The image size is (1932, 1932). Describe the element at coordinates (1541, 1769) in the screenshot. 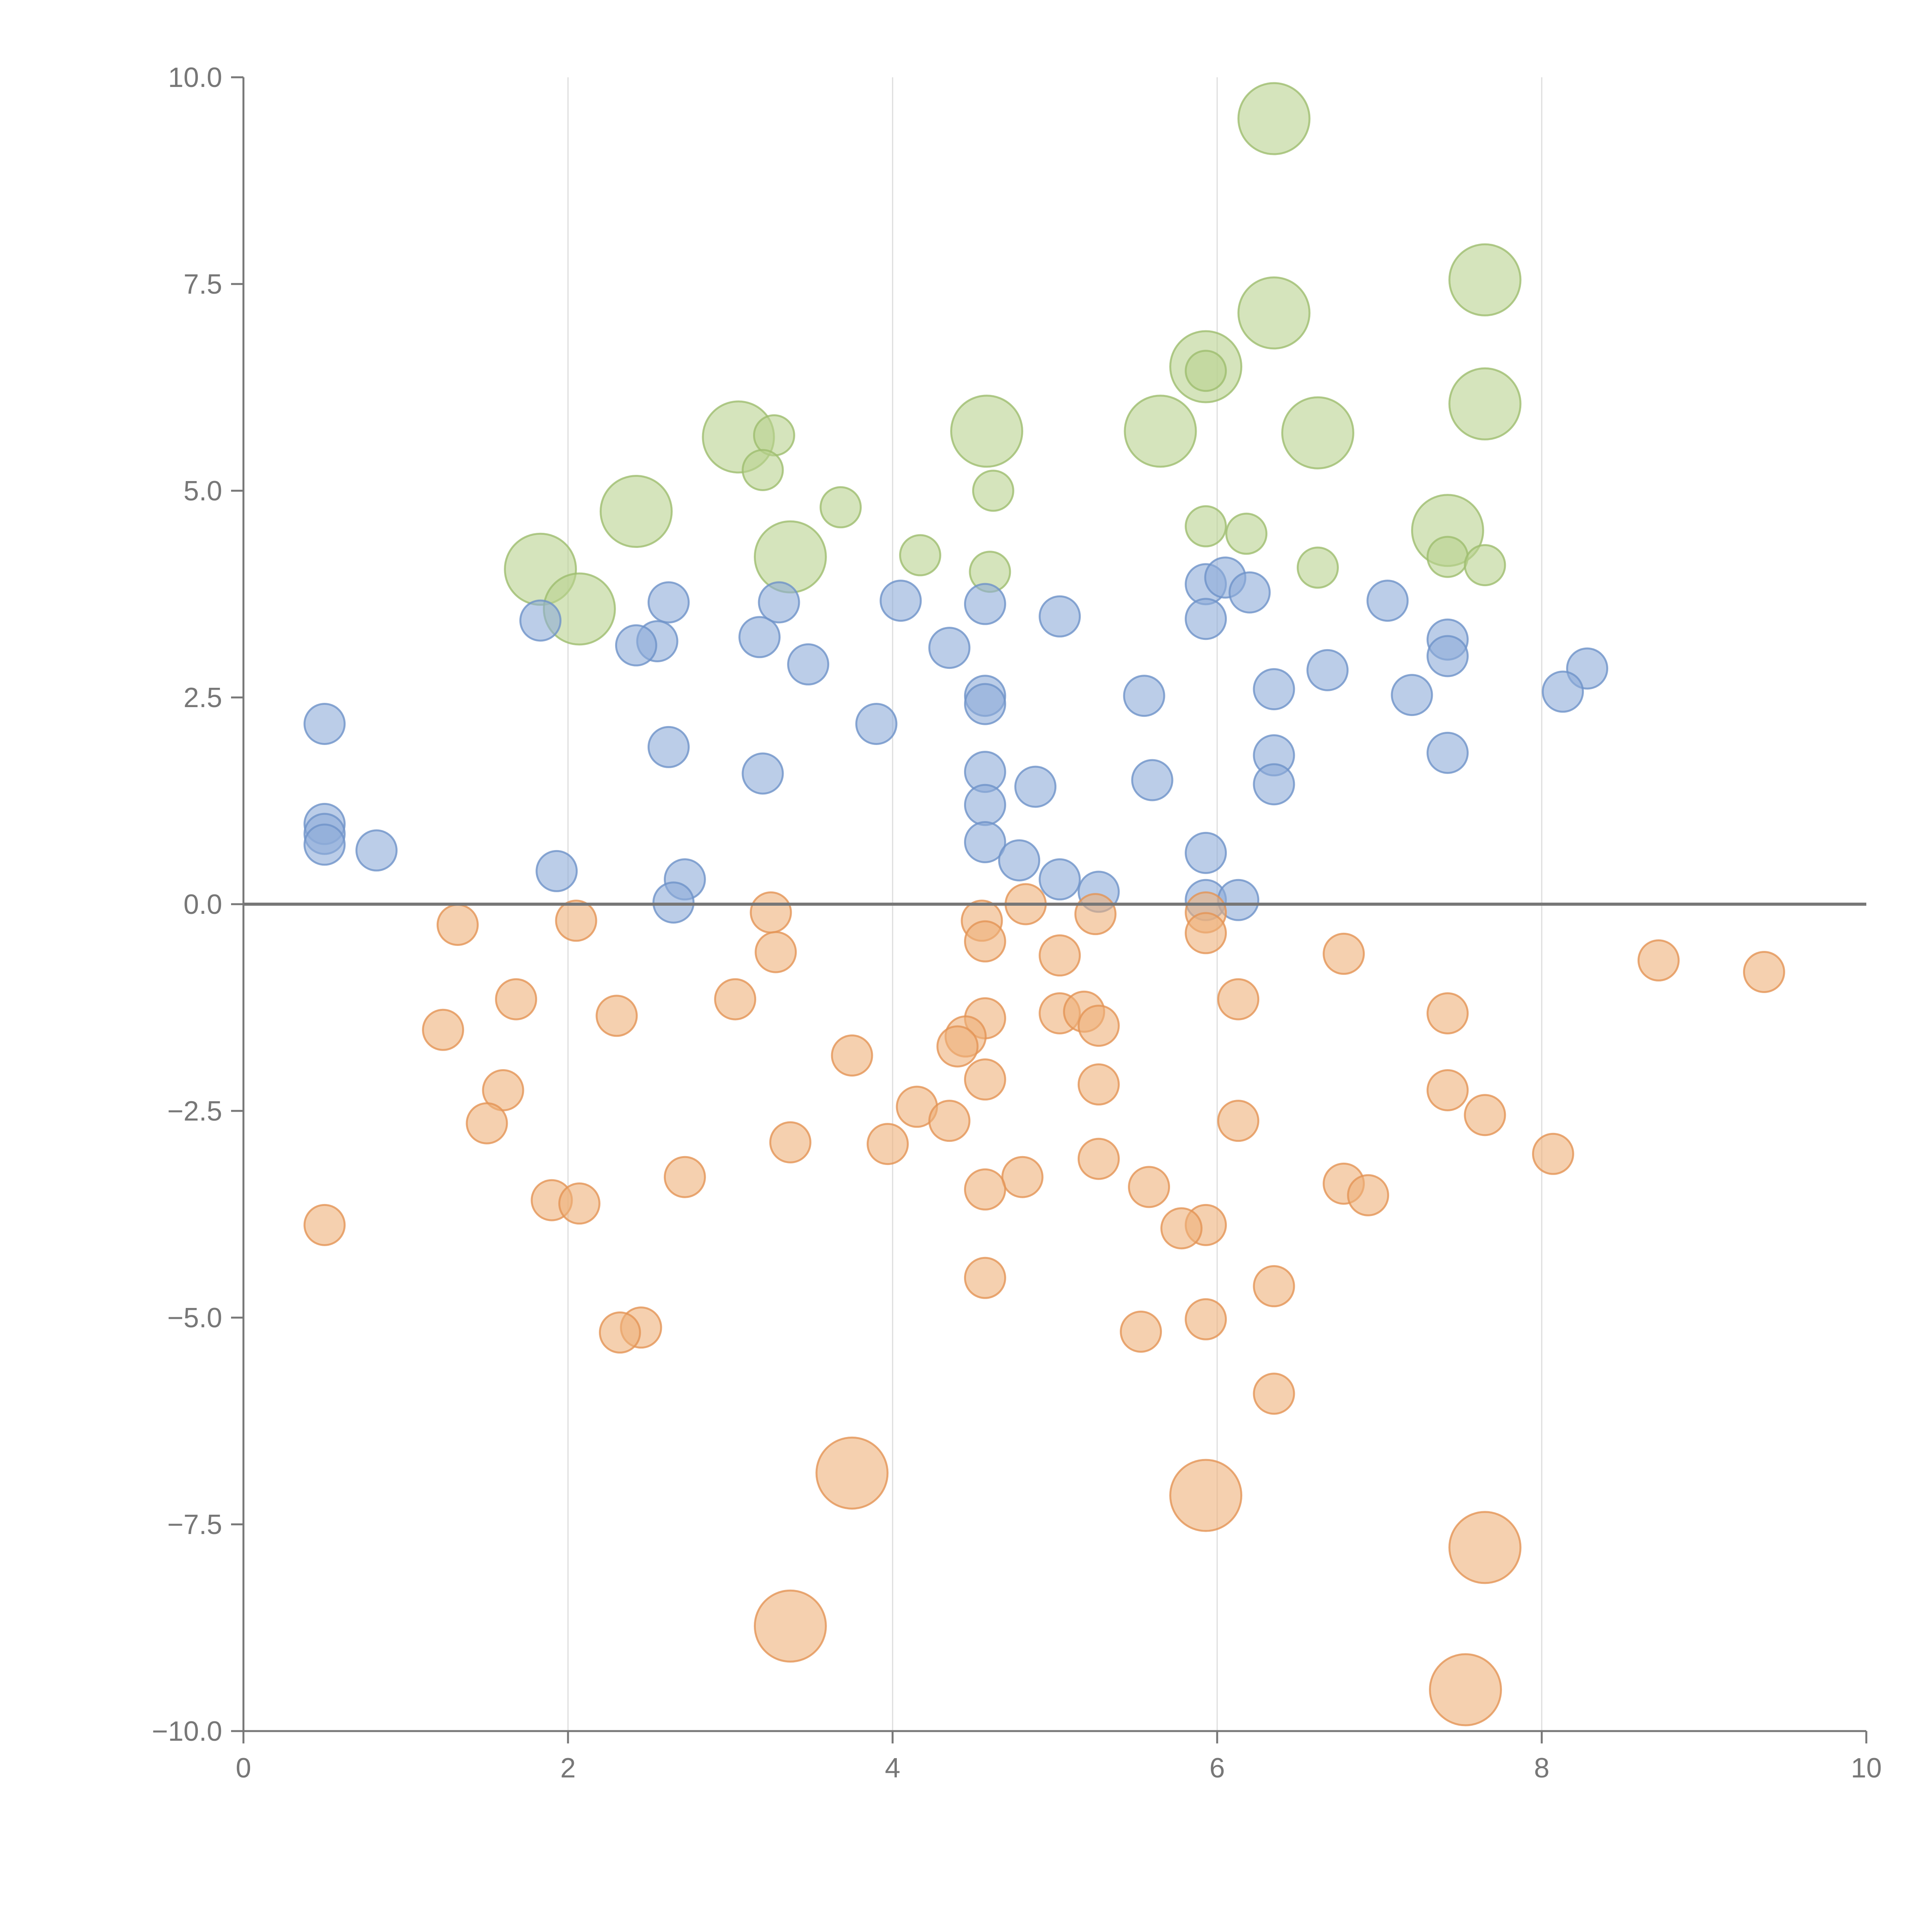

I see `x-tick-label-4: 8` at that location.